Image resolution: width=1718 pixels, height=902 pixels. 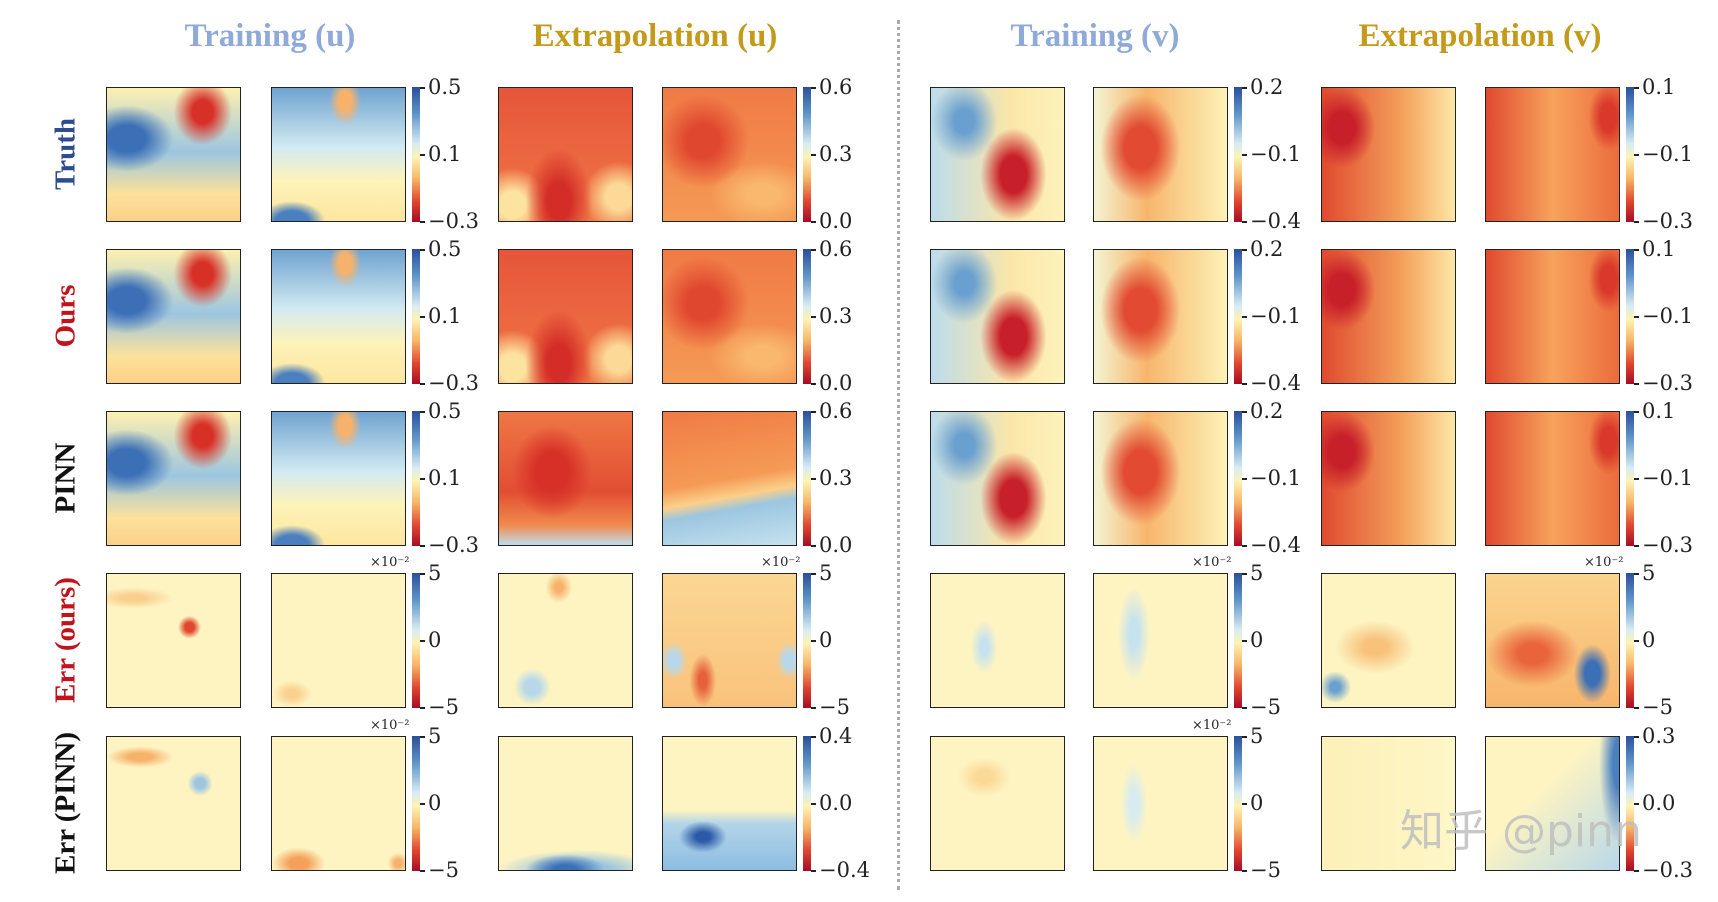 What do you see at coordinates (827, 154) in the screenshot?
I see `colorbar: 0.6 0.3 0.0` at bounding box center [827, 154].